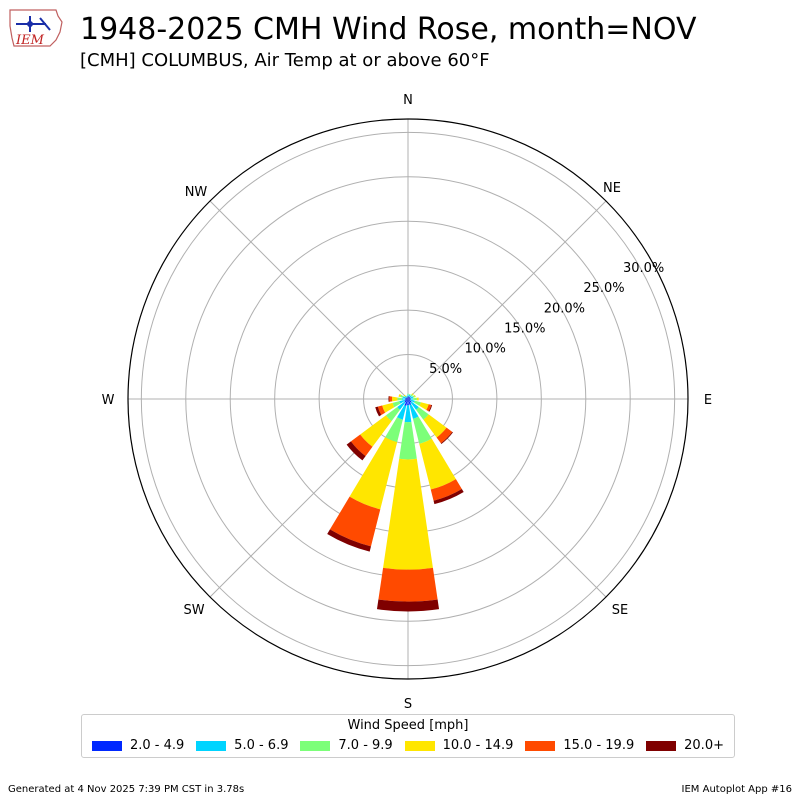 The height and width of the screenshot is (800, 800). I want to click on bar-292.5-4, so click(400, 395).